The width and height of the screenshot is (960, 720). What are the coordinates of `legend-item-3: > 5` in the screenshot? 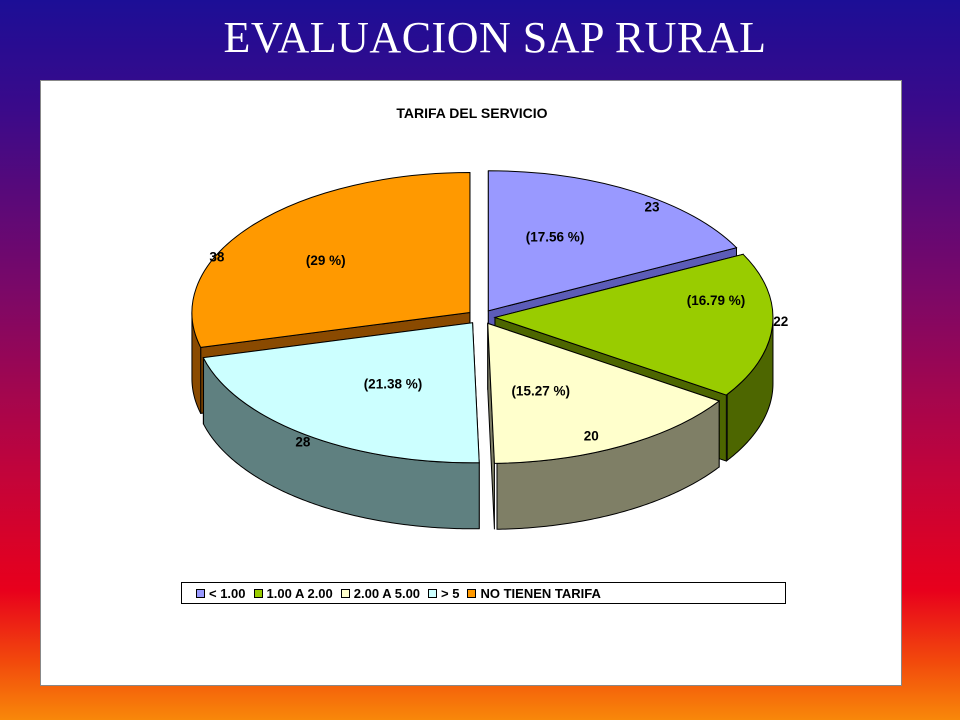 It's located at (443, 593).